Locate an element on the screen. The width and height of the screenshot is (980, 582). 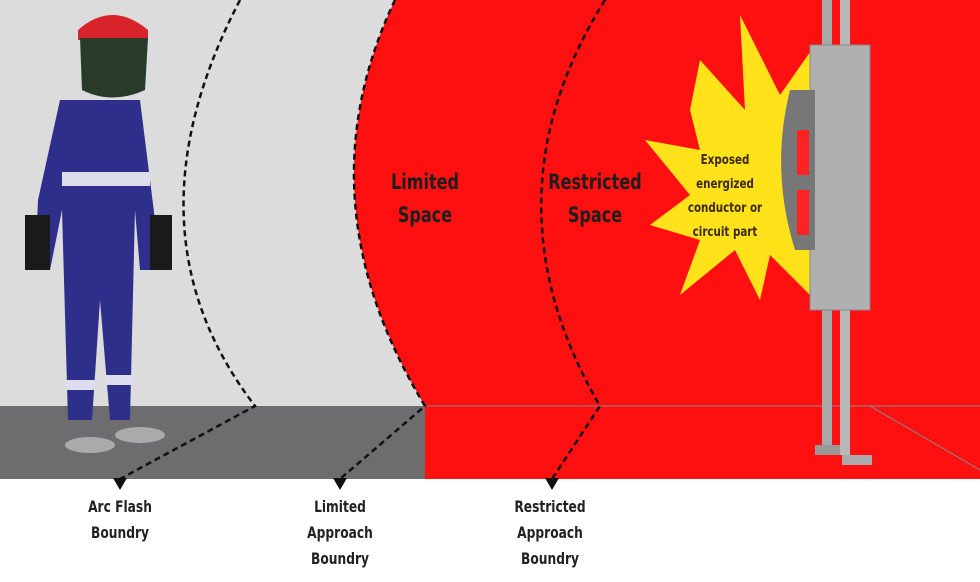
limited-approach-boundary-line is located at coordinates (383, 240).